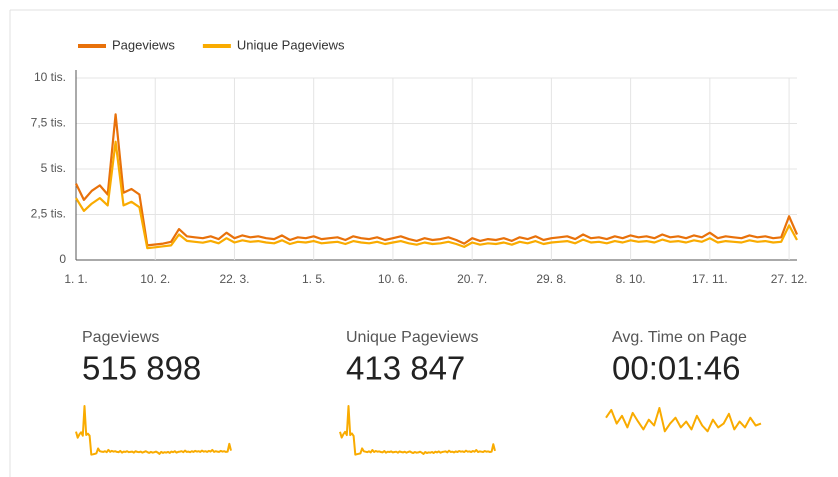 Image resolution: width=838 pixels, height=477 pixels. Describe the element at coordinates (789, 279) in the screenshot. I see `x-tick-label: 27. 12.` at that location.